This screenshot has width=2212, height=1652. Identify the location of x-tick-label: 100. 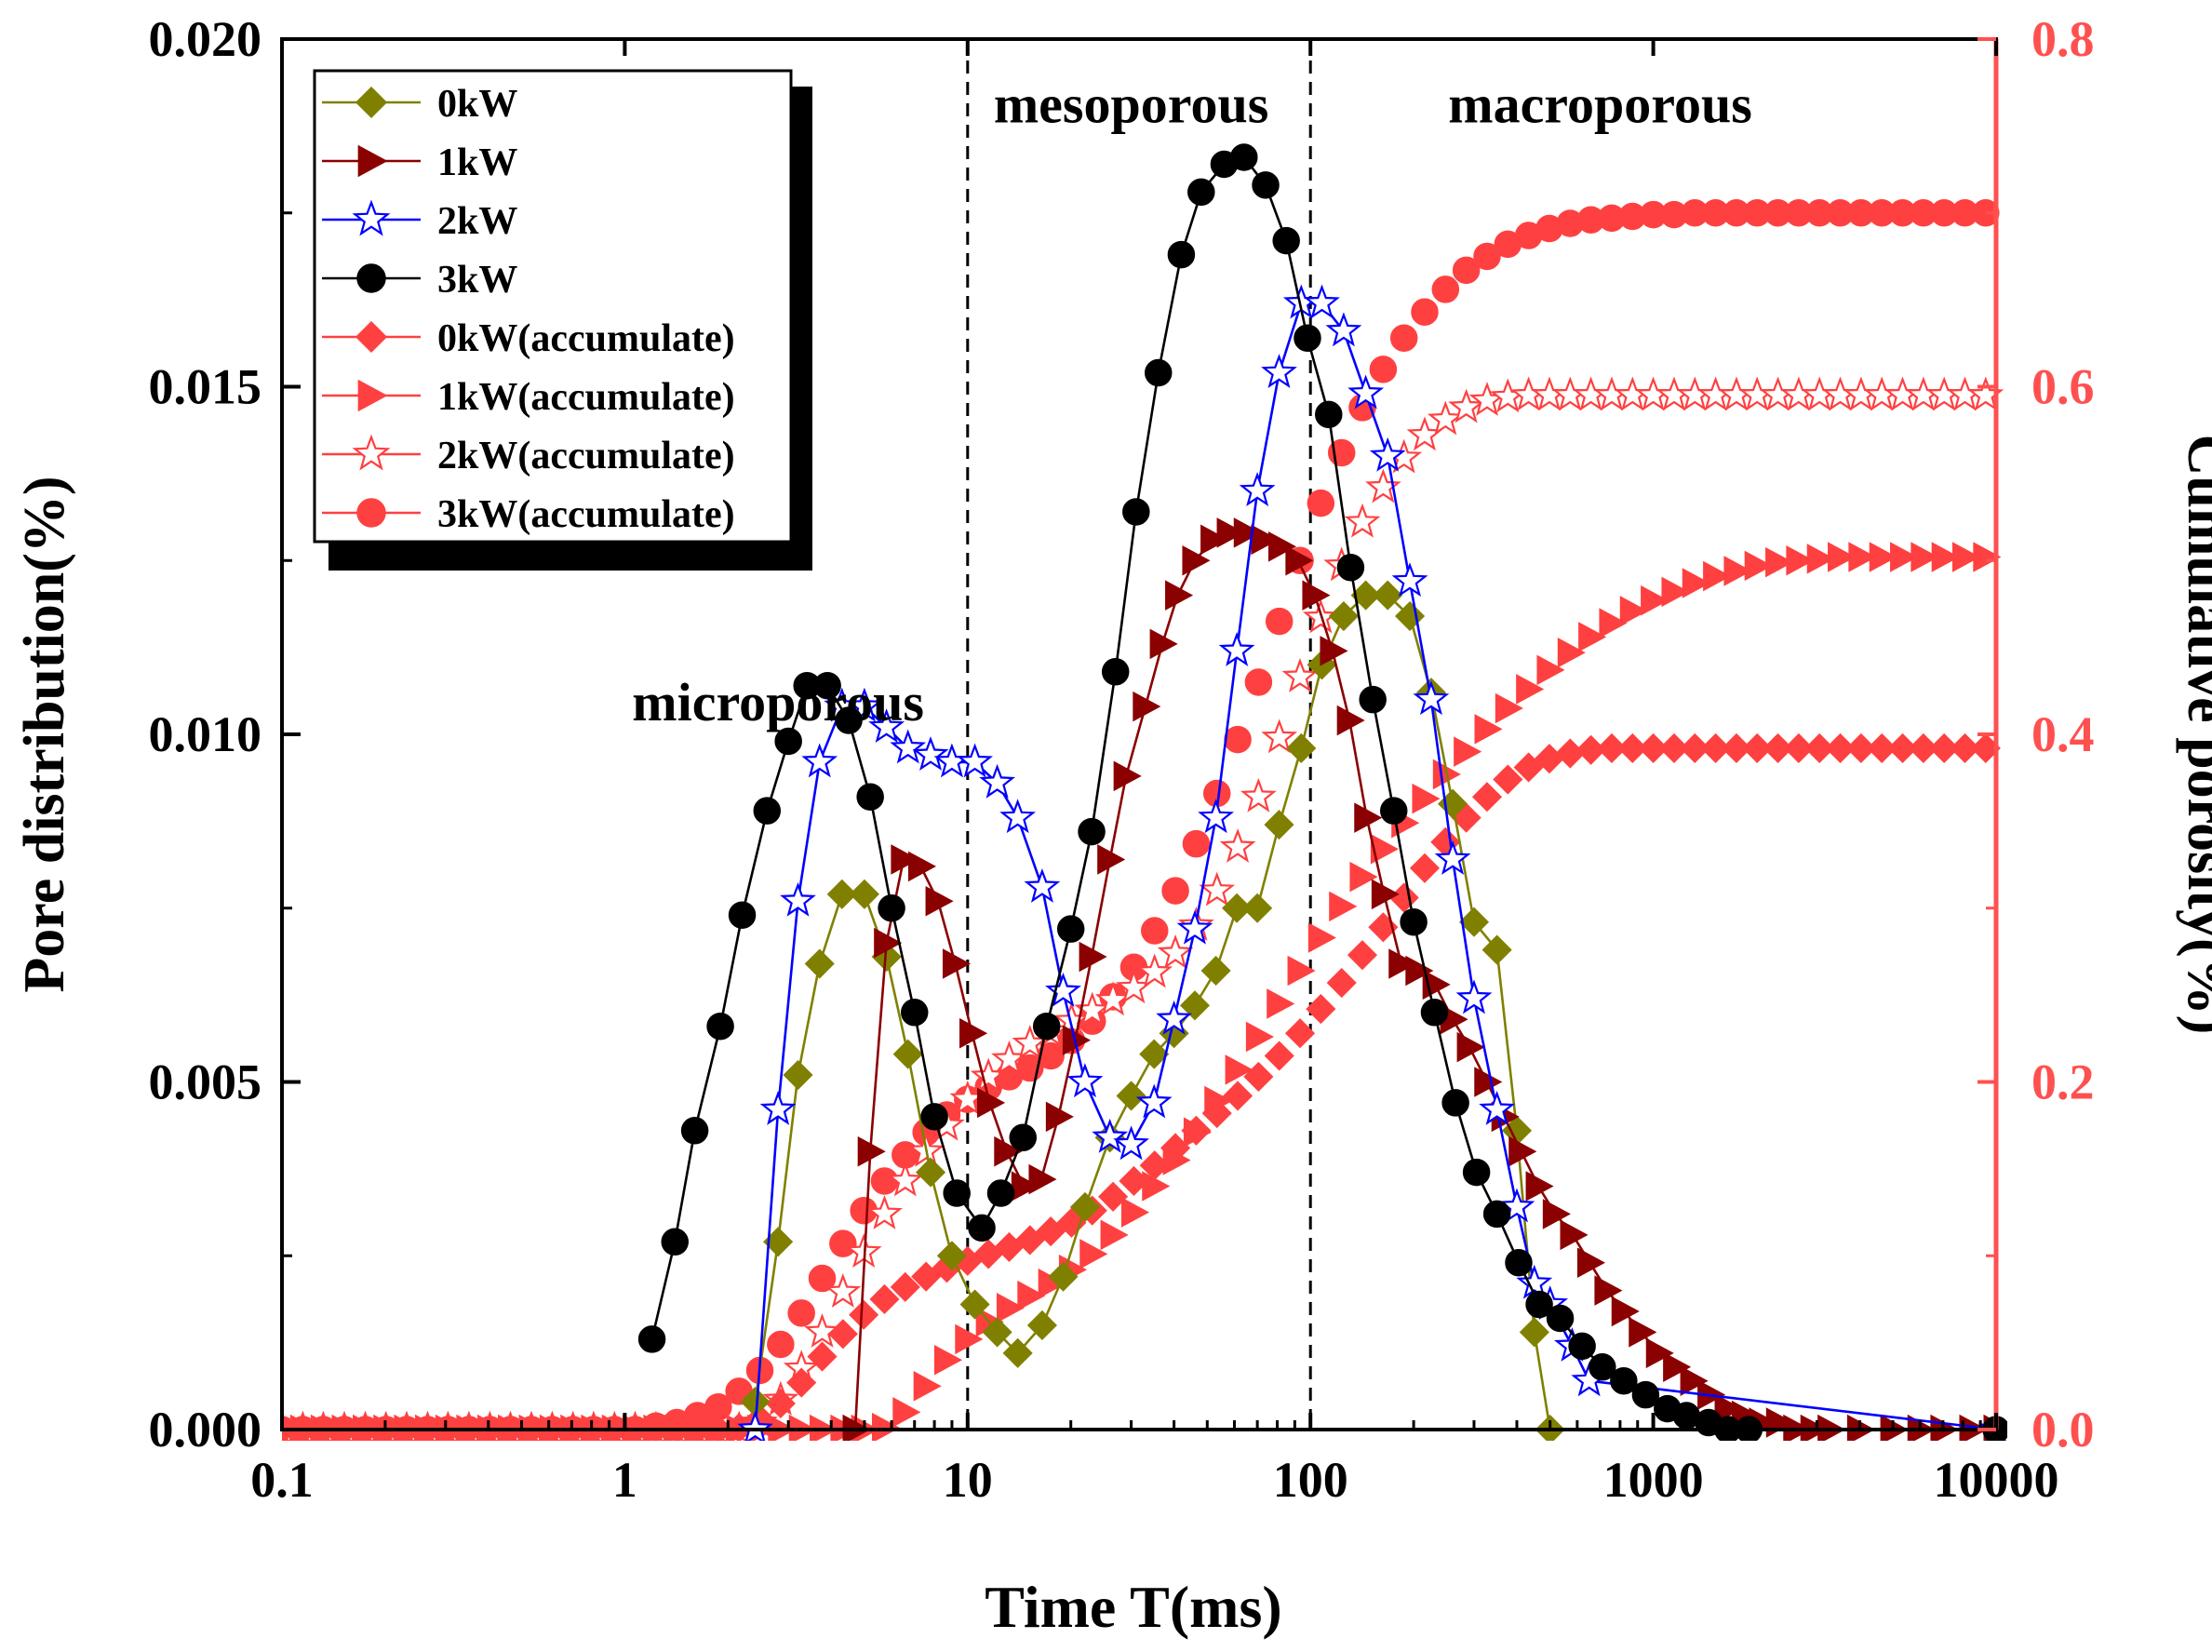
(1310, 1480).